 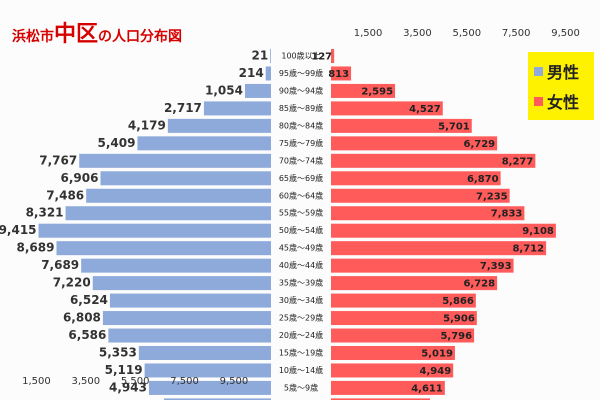 I want to click on male-data-label: 7,220, so click(x=72, y=283).